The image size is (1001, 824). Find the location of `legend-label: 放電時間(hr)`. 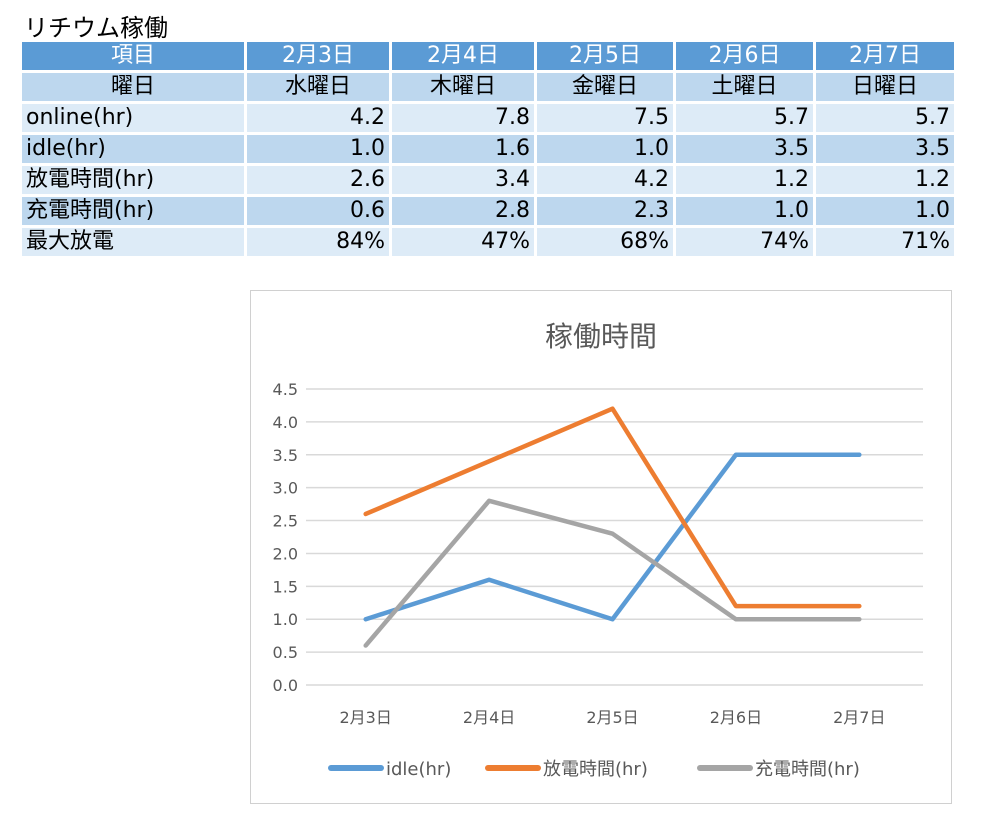

legend-label: 放電時間(hr) is located at coordinates (595, 769).